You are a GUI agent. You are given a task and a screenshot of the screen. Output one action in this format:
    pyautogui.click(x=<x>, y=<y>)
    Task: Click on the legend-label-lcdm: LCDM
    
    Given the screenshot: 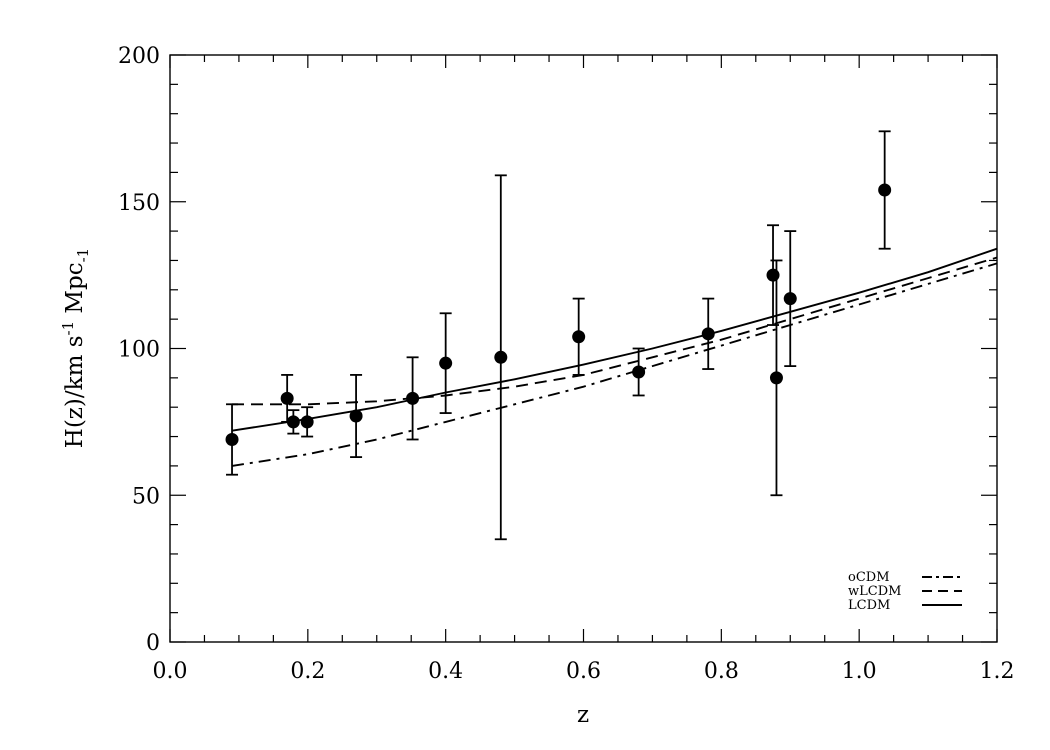 What is the action you would take?
    pyautogui.click(x=869, y=605)
    